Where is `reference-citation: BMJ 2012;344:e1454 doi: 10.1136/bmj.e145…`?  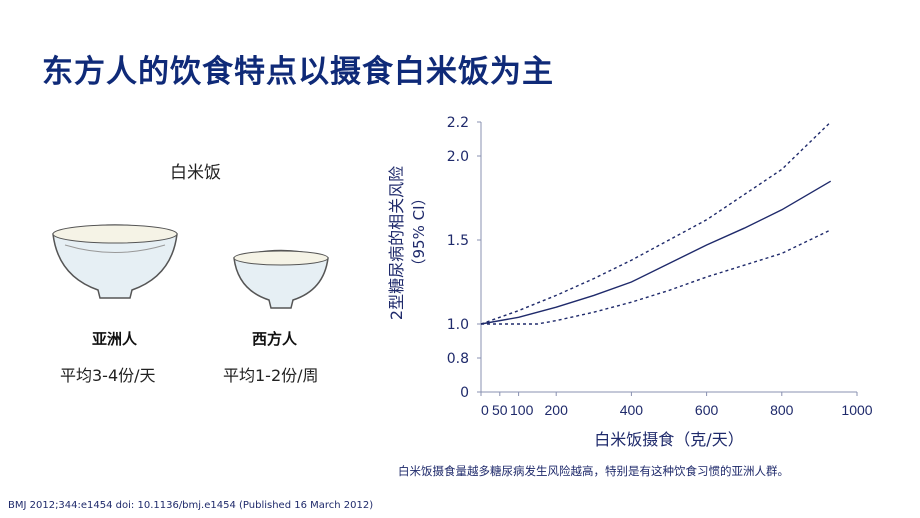 reference-citation: BMJ 2012;344:e1454 doi: 10.1136/bmj.e145… is located at coordinates (191, 505).